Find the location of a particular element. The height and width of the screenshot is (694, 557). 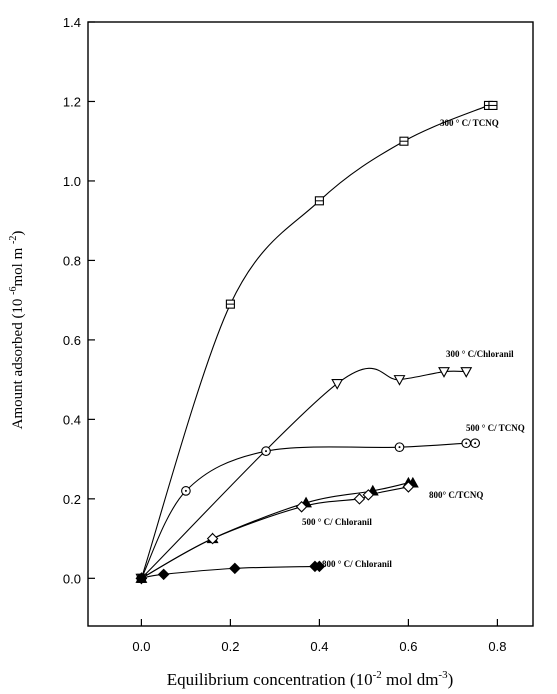

series-line-500-c-tcnq is located at coordinates (308, 510).